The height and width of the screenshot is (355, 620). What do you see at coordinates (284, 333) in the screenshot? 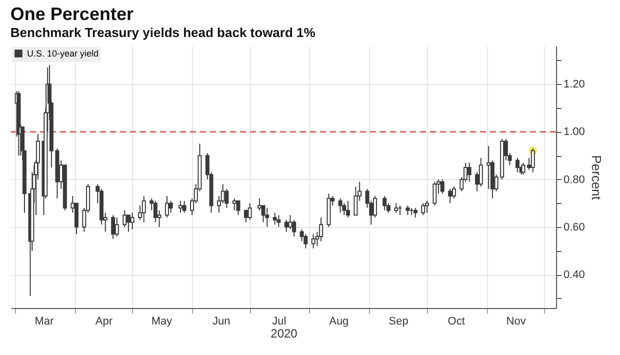
I see `x-axis-title: 2020` at bounding box center [284, 333].